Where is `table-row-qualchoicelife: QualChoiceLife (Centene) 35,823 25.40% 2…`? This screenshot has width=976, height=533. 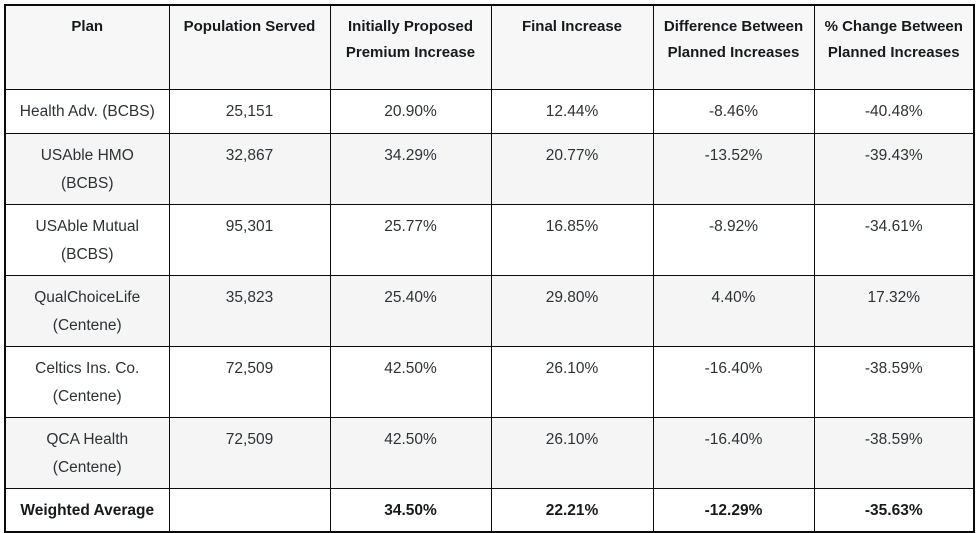 table-row-qualchoicelife: QualChoiceLife (Centene) 35,823 25.40% 2… is located at coordinates (489, 310).